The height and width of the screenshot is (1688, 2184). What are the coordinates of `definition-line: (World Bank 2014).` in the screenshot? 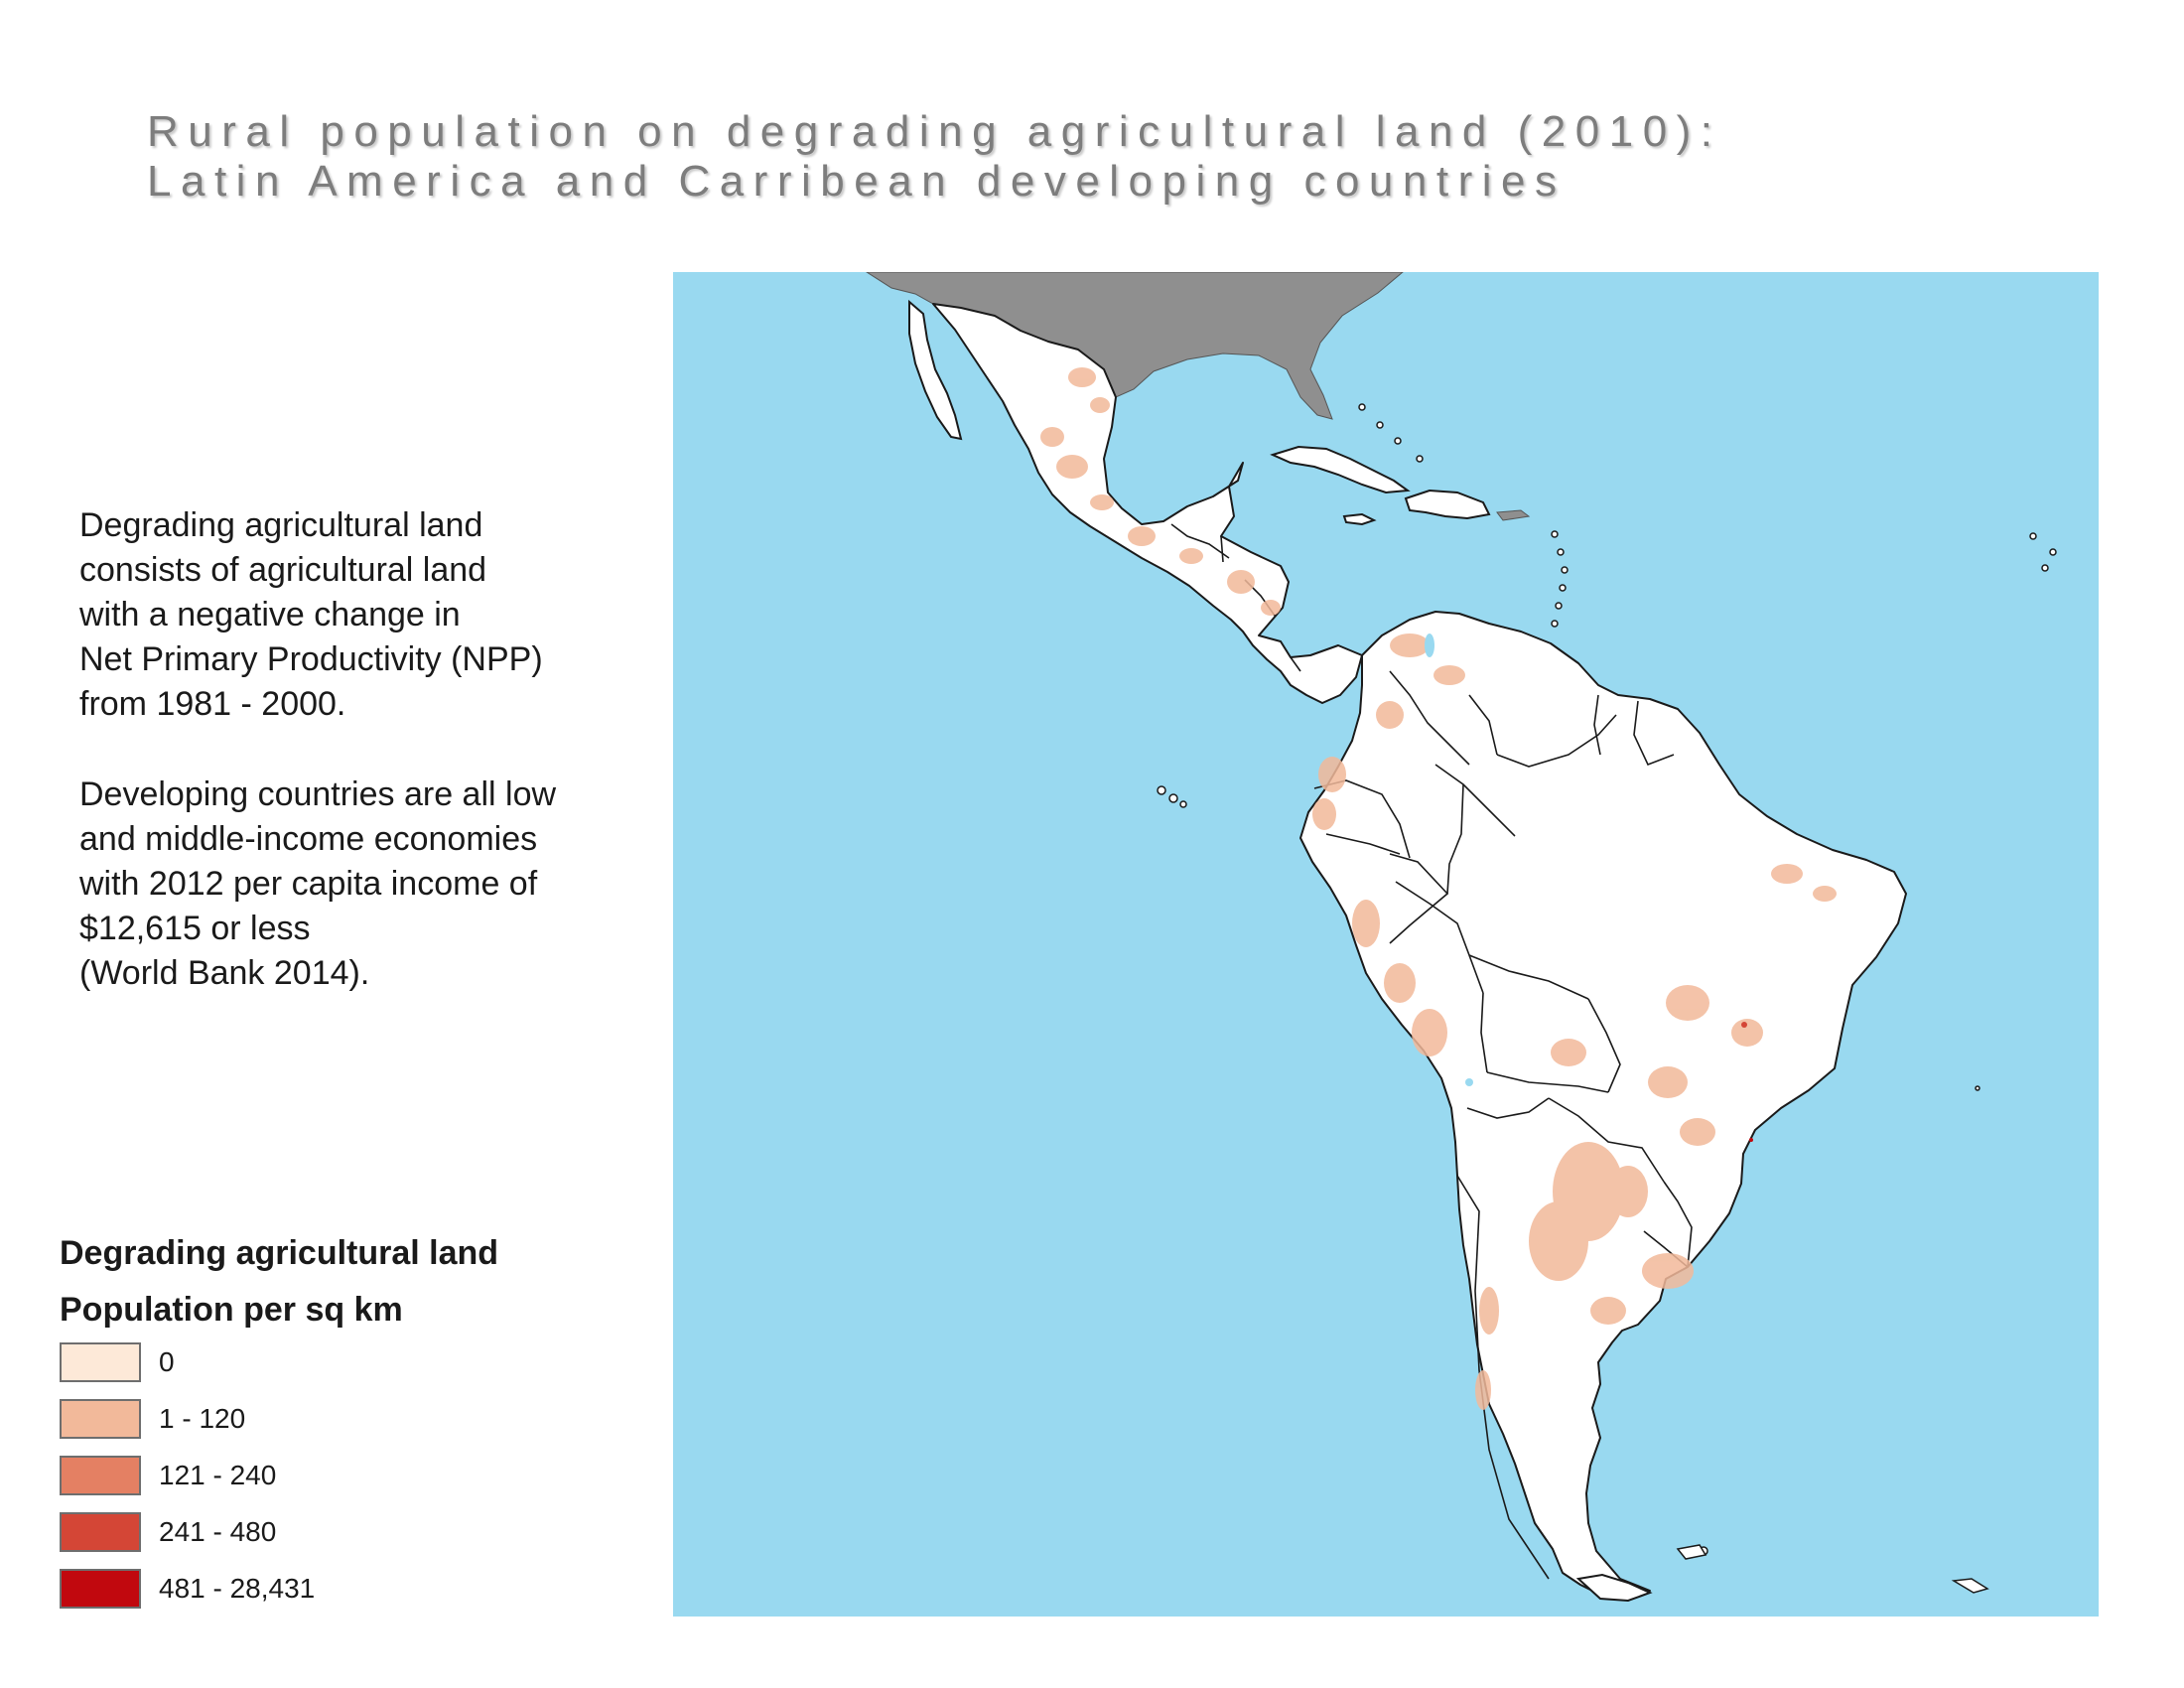 It's located at (224, 973).